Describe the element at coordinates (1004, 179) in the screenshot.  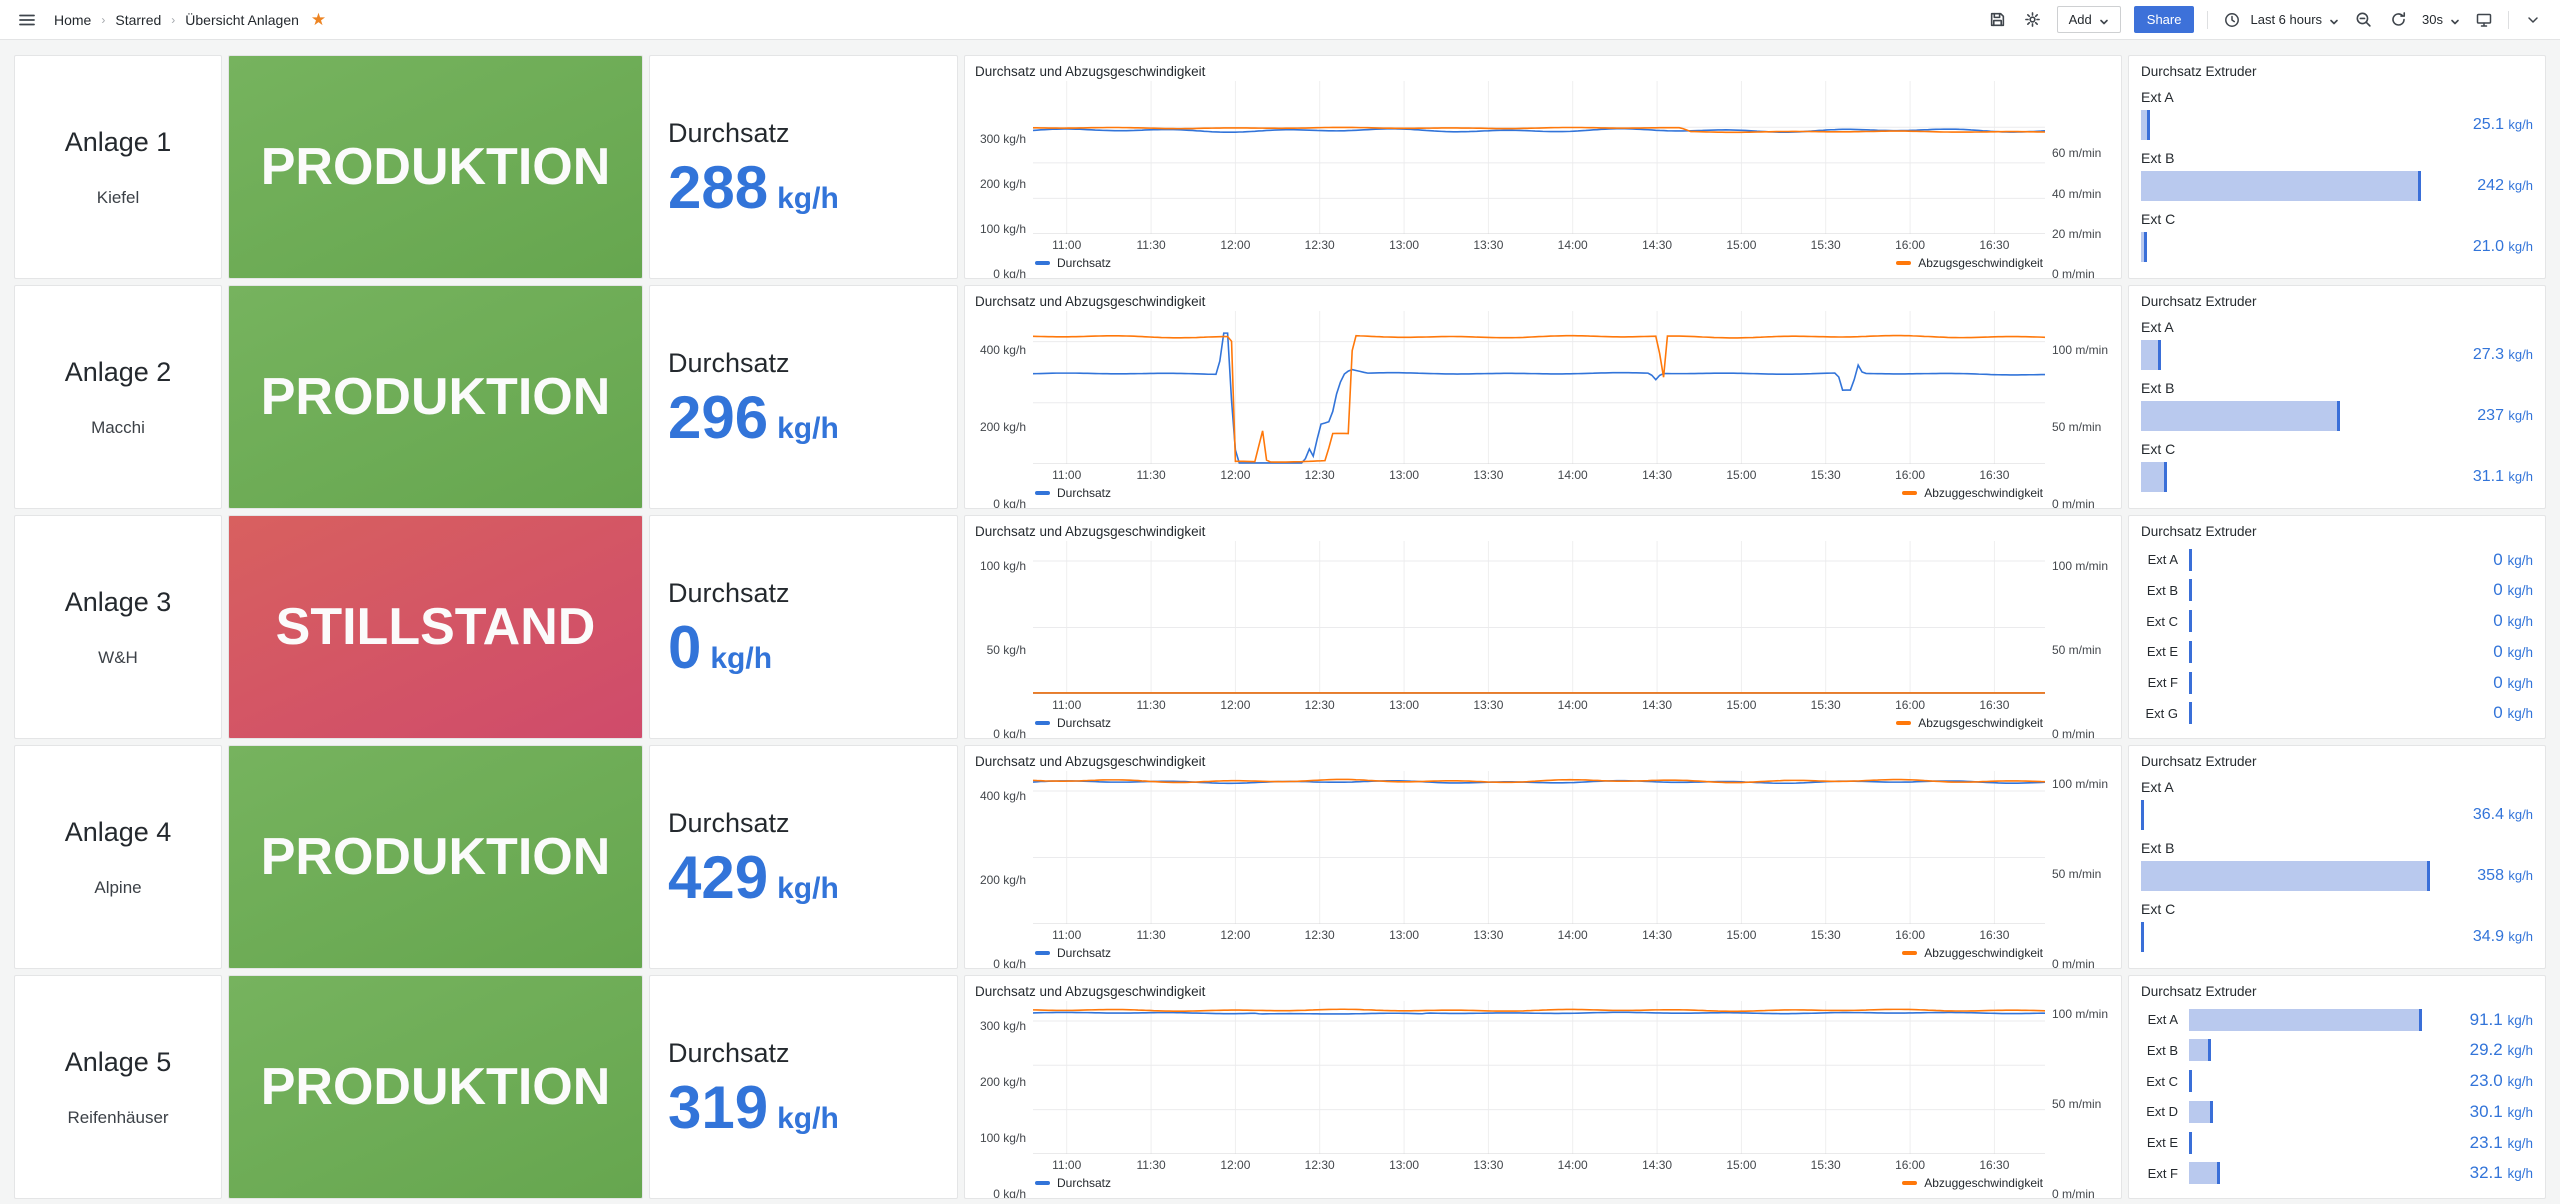
I see `y-axis-left: 300 kg/h 200 kg/h 100 kg/h 0 kg/h` at that location.